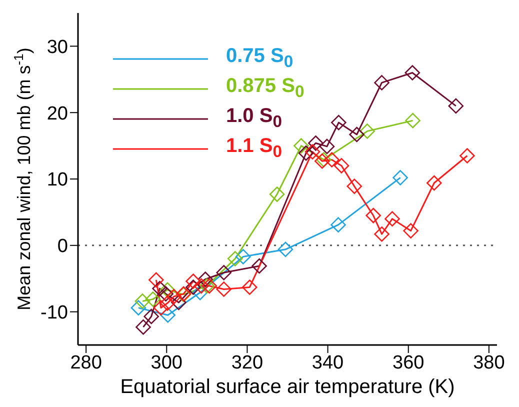 The width and height of the screenshot is (519, 407). I want to click on x-tick-label: 340, so click(328, 363).